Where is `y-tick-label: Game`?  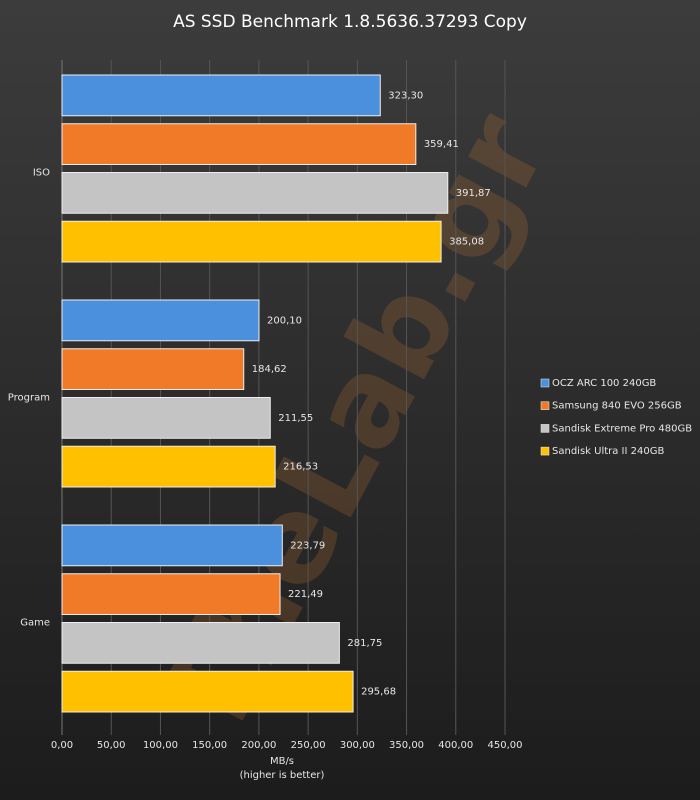 y-tick-label: Game is located at coordinates (35, 623).